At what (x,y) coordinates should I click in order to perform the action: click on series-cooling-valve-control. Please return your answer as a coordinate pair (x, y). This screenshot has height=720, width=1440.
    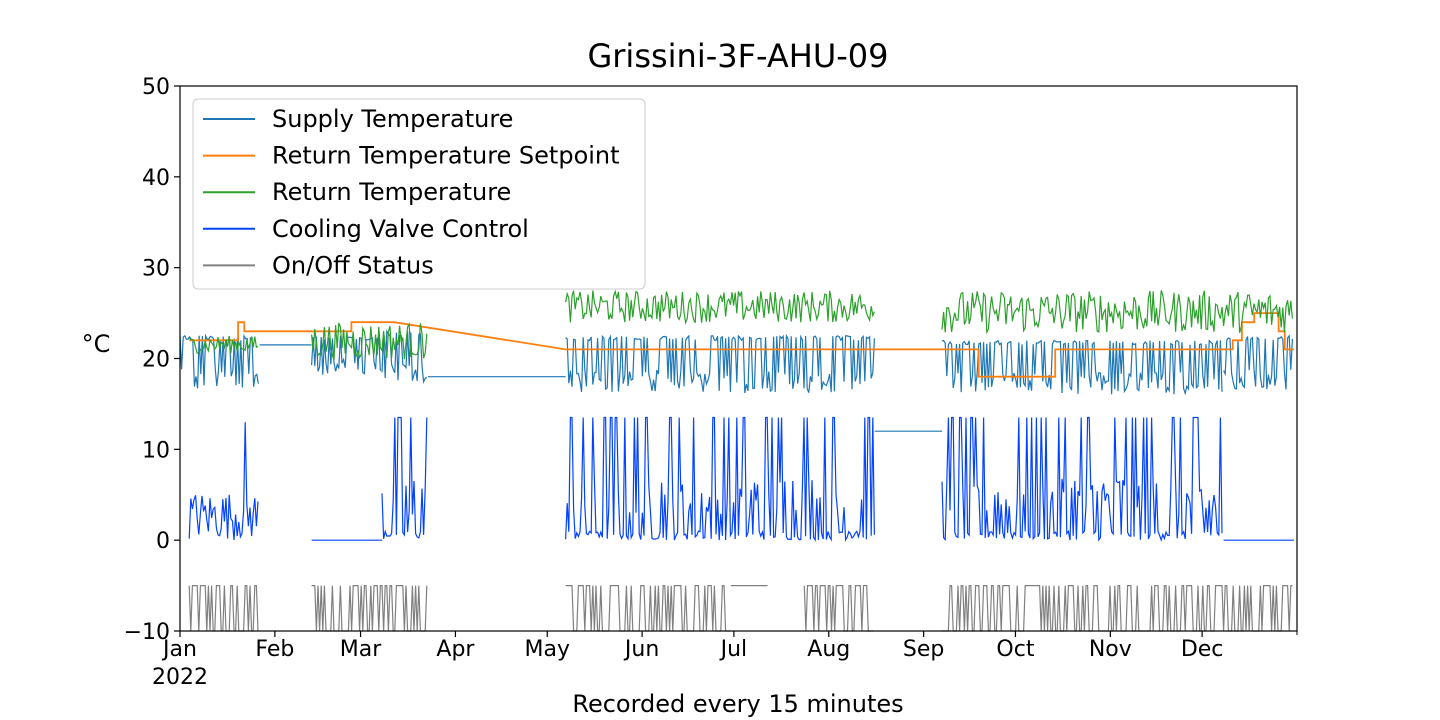
    Looking at the image, I should click on (741, 479).